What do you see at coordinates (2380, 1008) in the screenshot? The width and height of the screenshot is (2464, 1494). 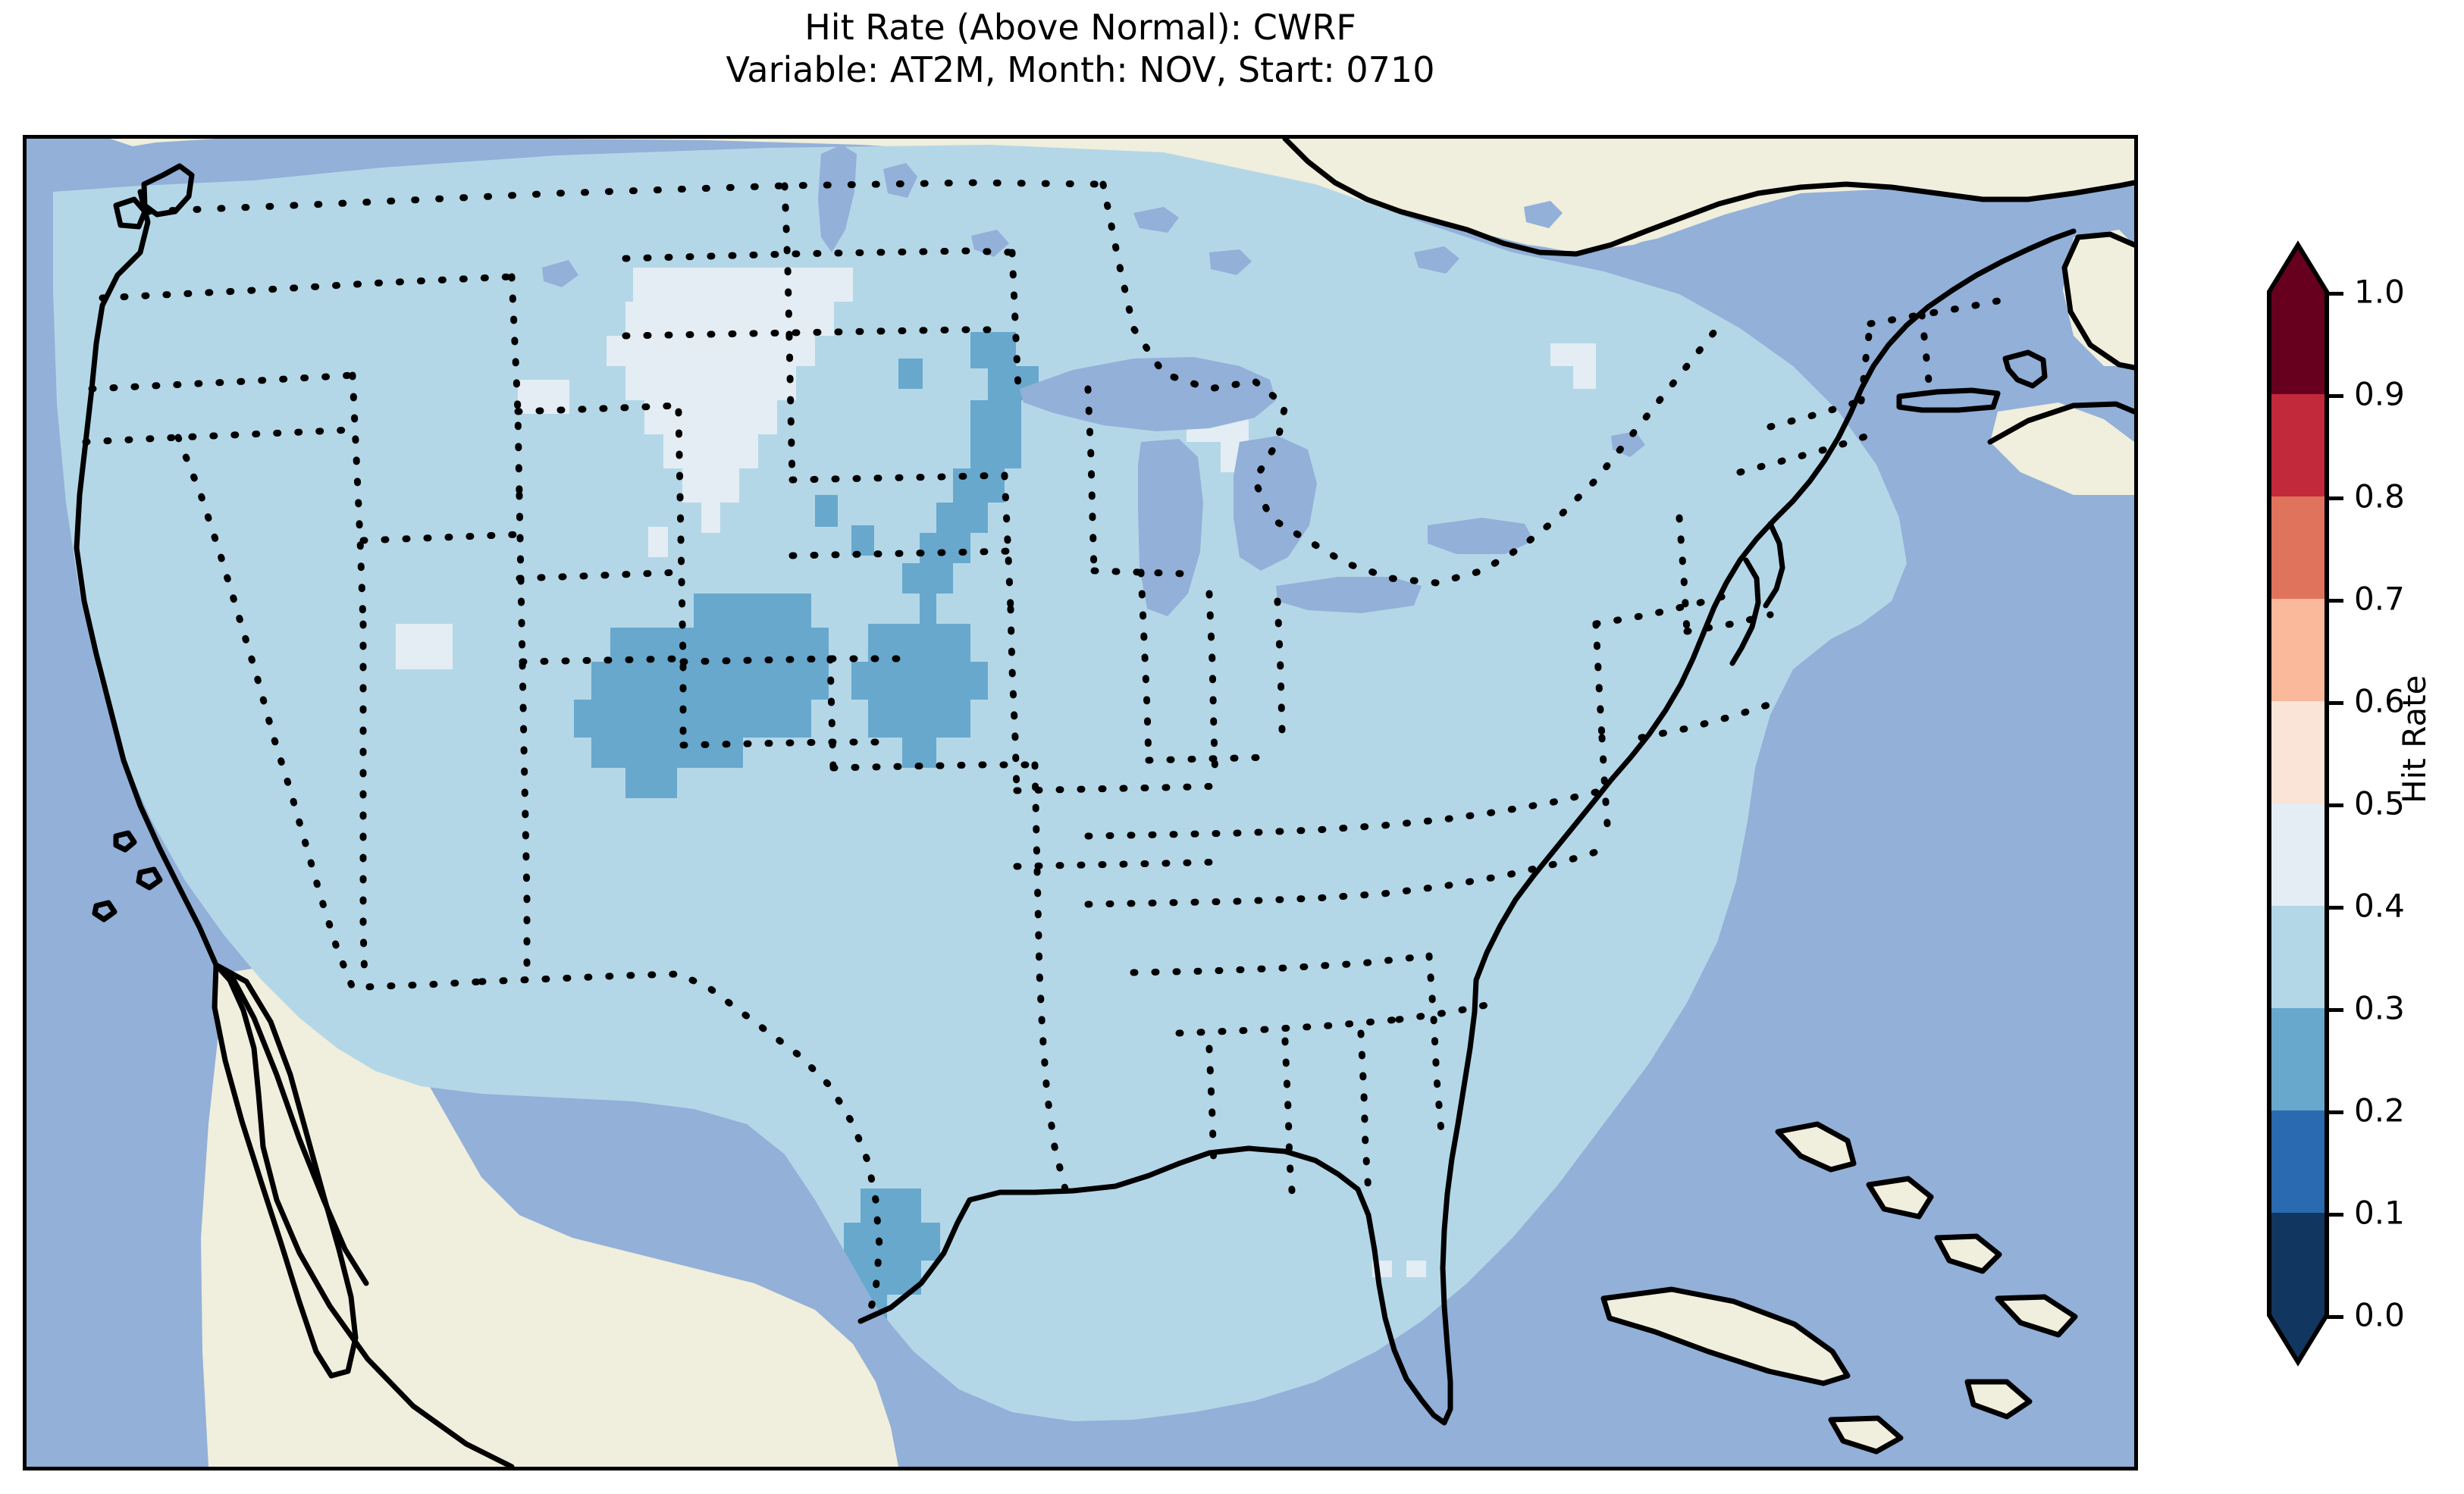 I see `cb-label-0.3: 0.3` at bounding box center [2380, 1008].